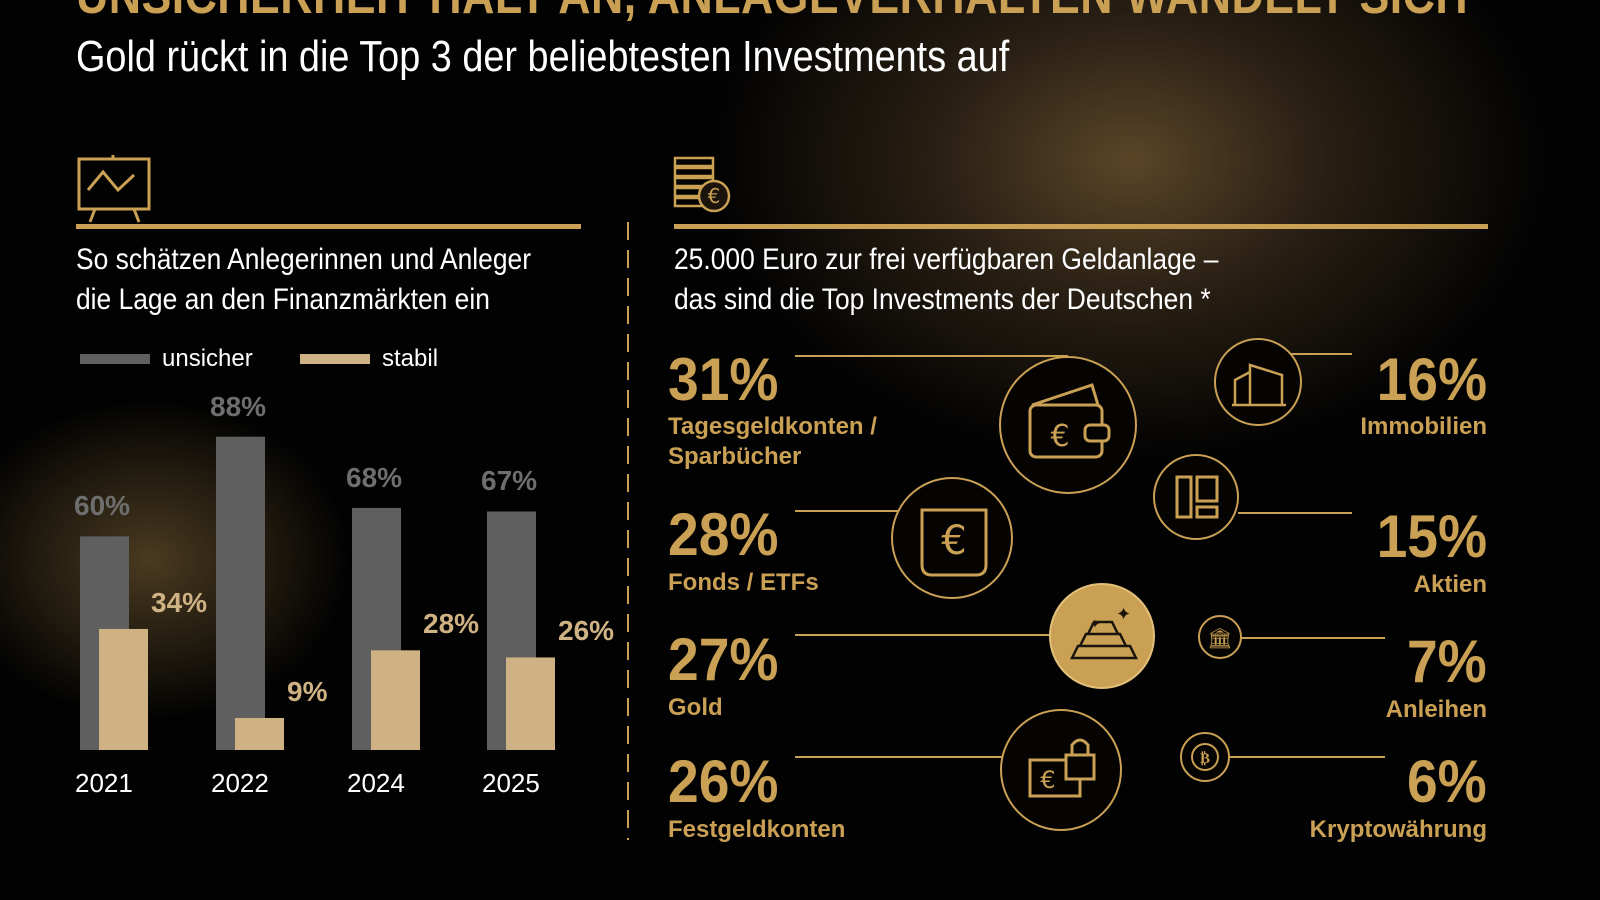 The width and height of the screenshot is (1600, 900). I want to click on bar-label-stabil-2021: 34%, so click(179, 602).